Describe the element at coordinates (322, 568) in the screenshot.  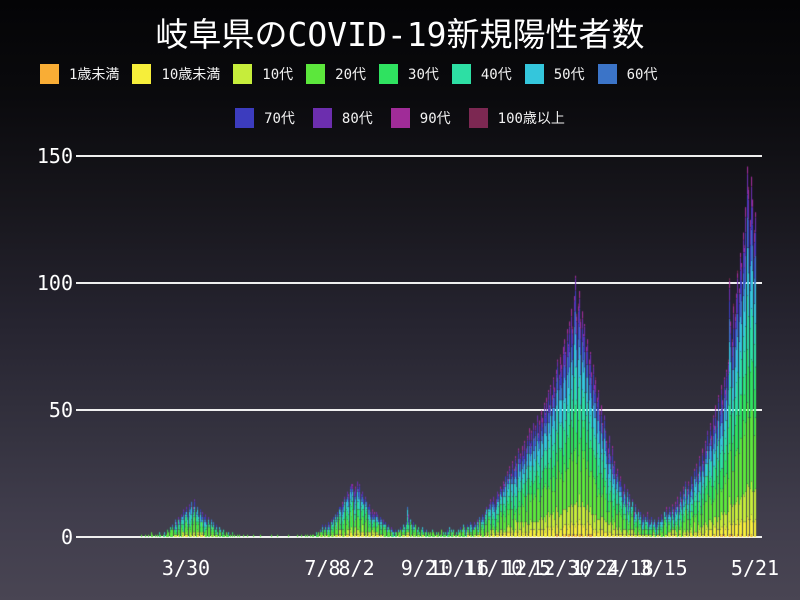
I see `x-tick-label: 7/8` at that location.